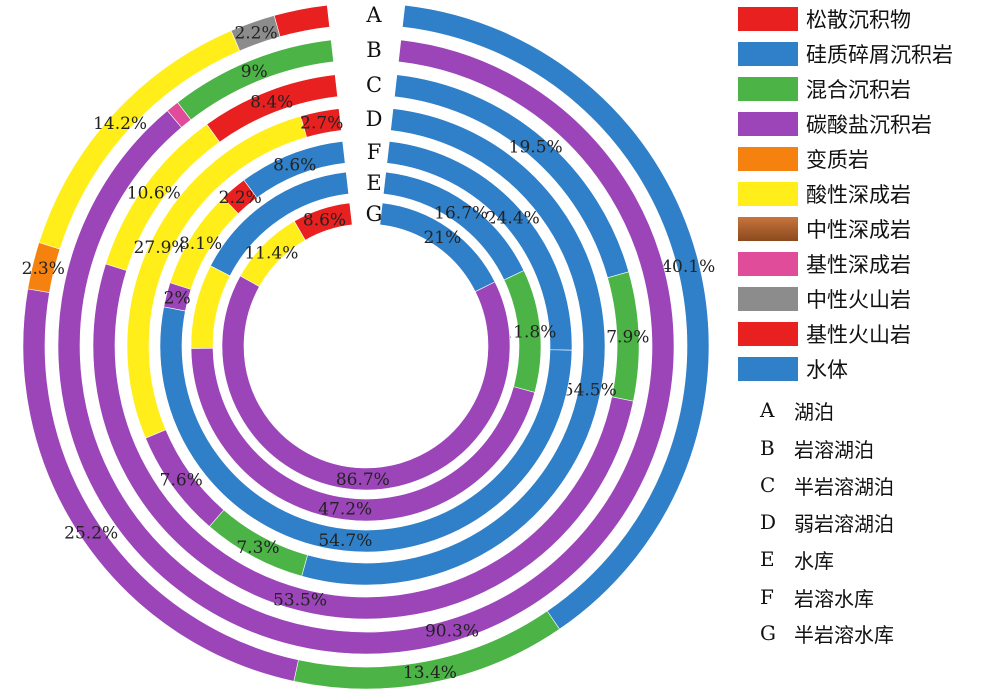 The width and height of the screenshot is (1008, 689). What do you see at coordinates (845, 54) in the screenshot?
I see `legend-item: 硅质碎屑沉积岩` at bounding box center [845, 54].